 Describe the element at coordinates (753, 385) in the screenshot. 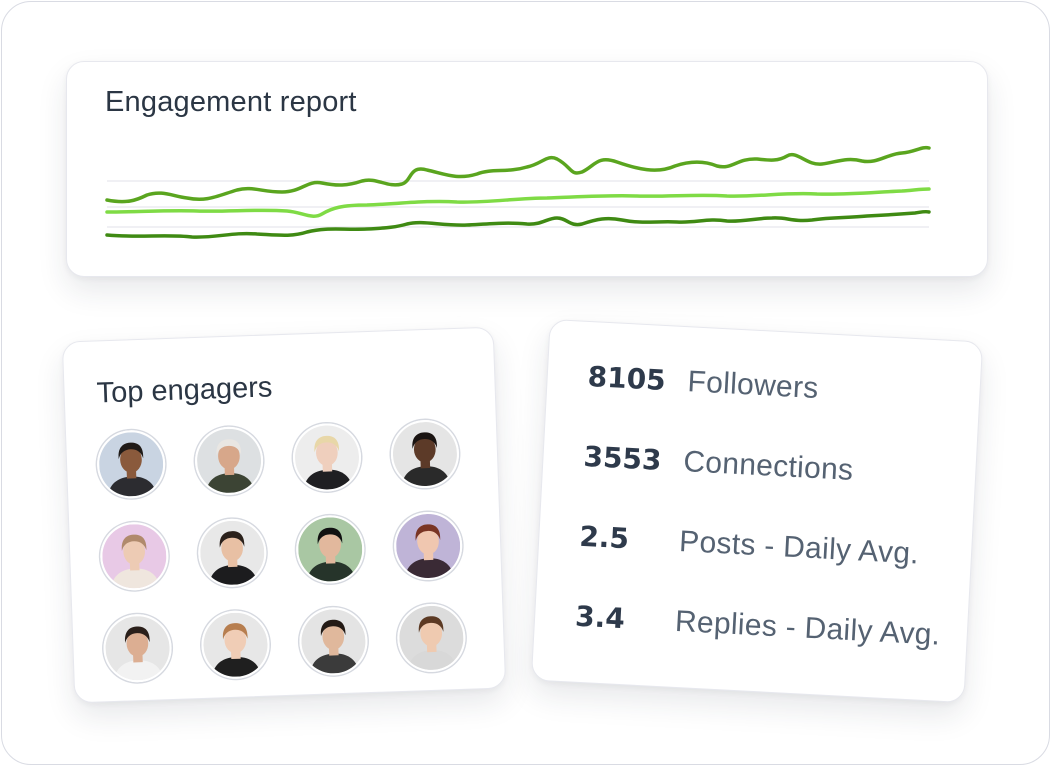

I see `stat-label: Followers` at that location.